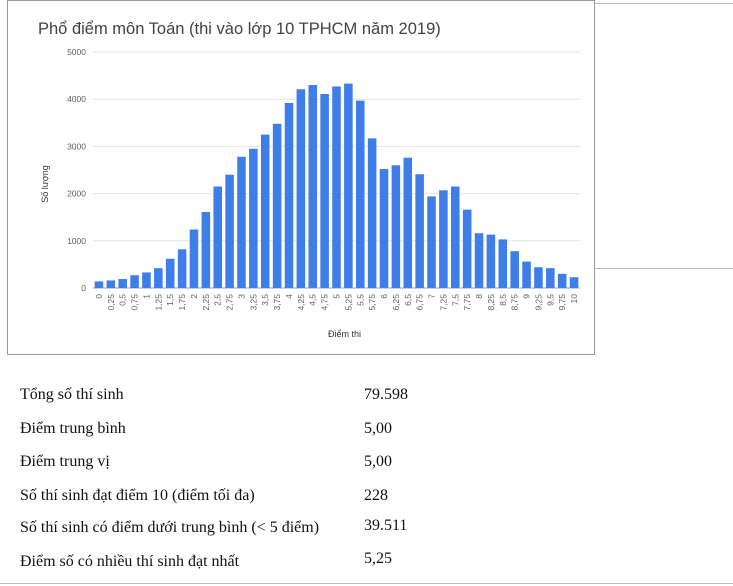 The width and height of the screenshot is (733, 586). I want to click on x-tick-label: 4,25, so click(301, 302).